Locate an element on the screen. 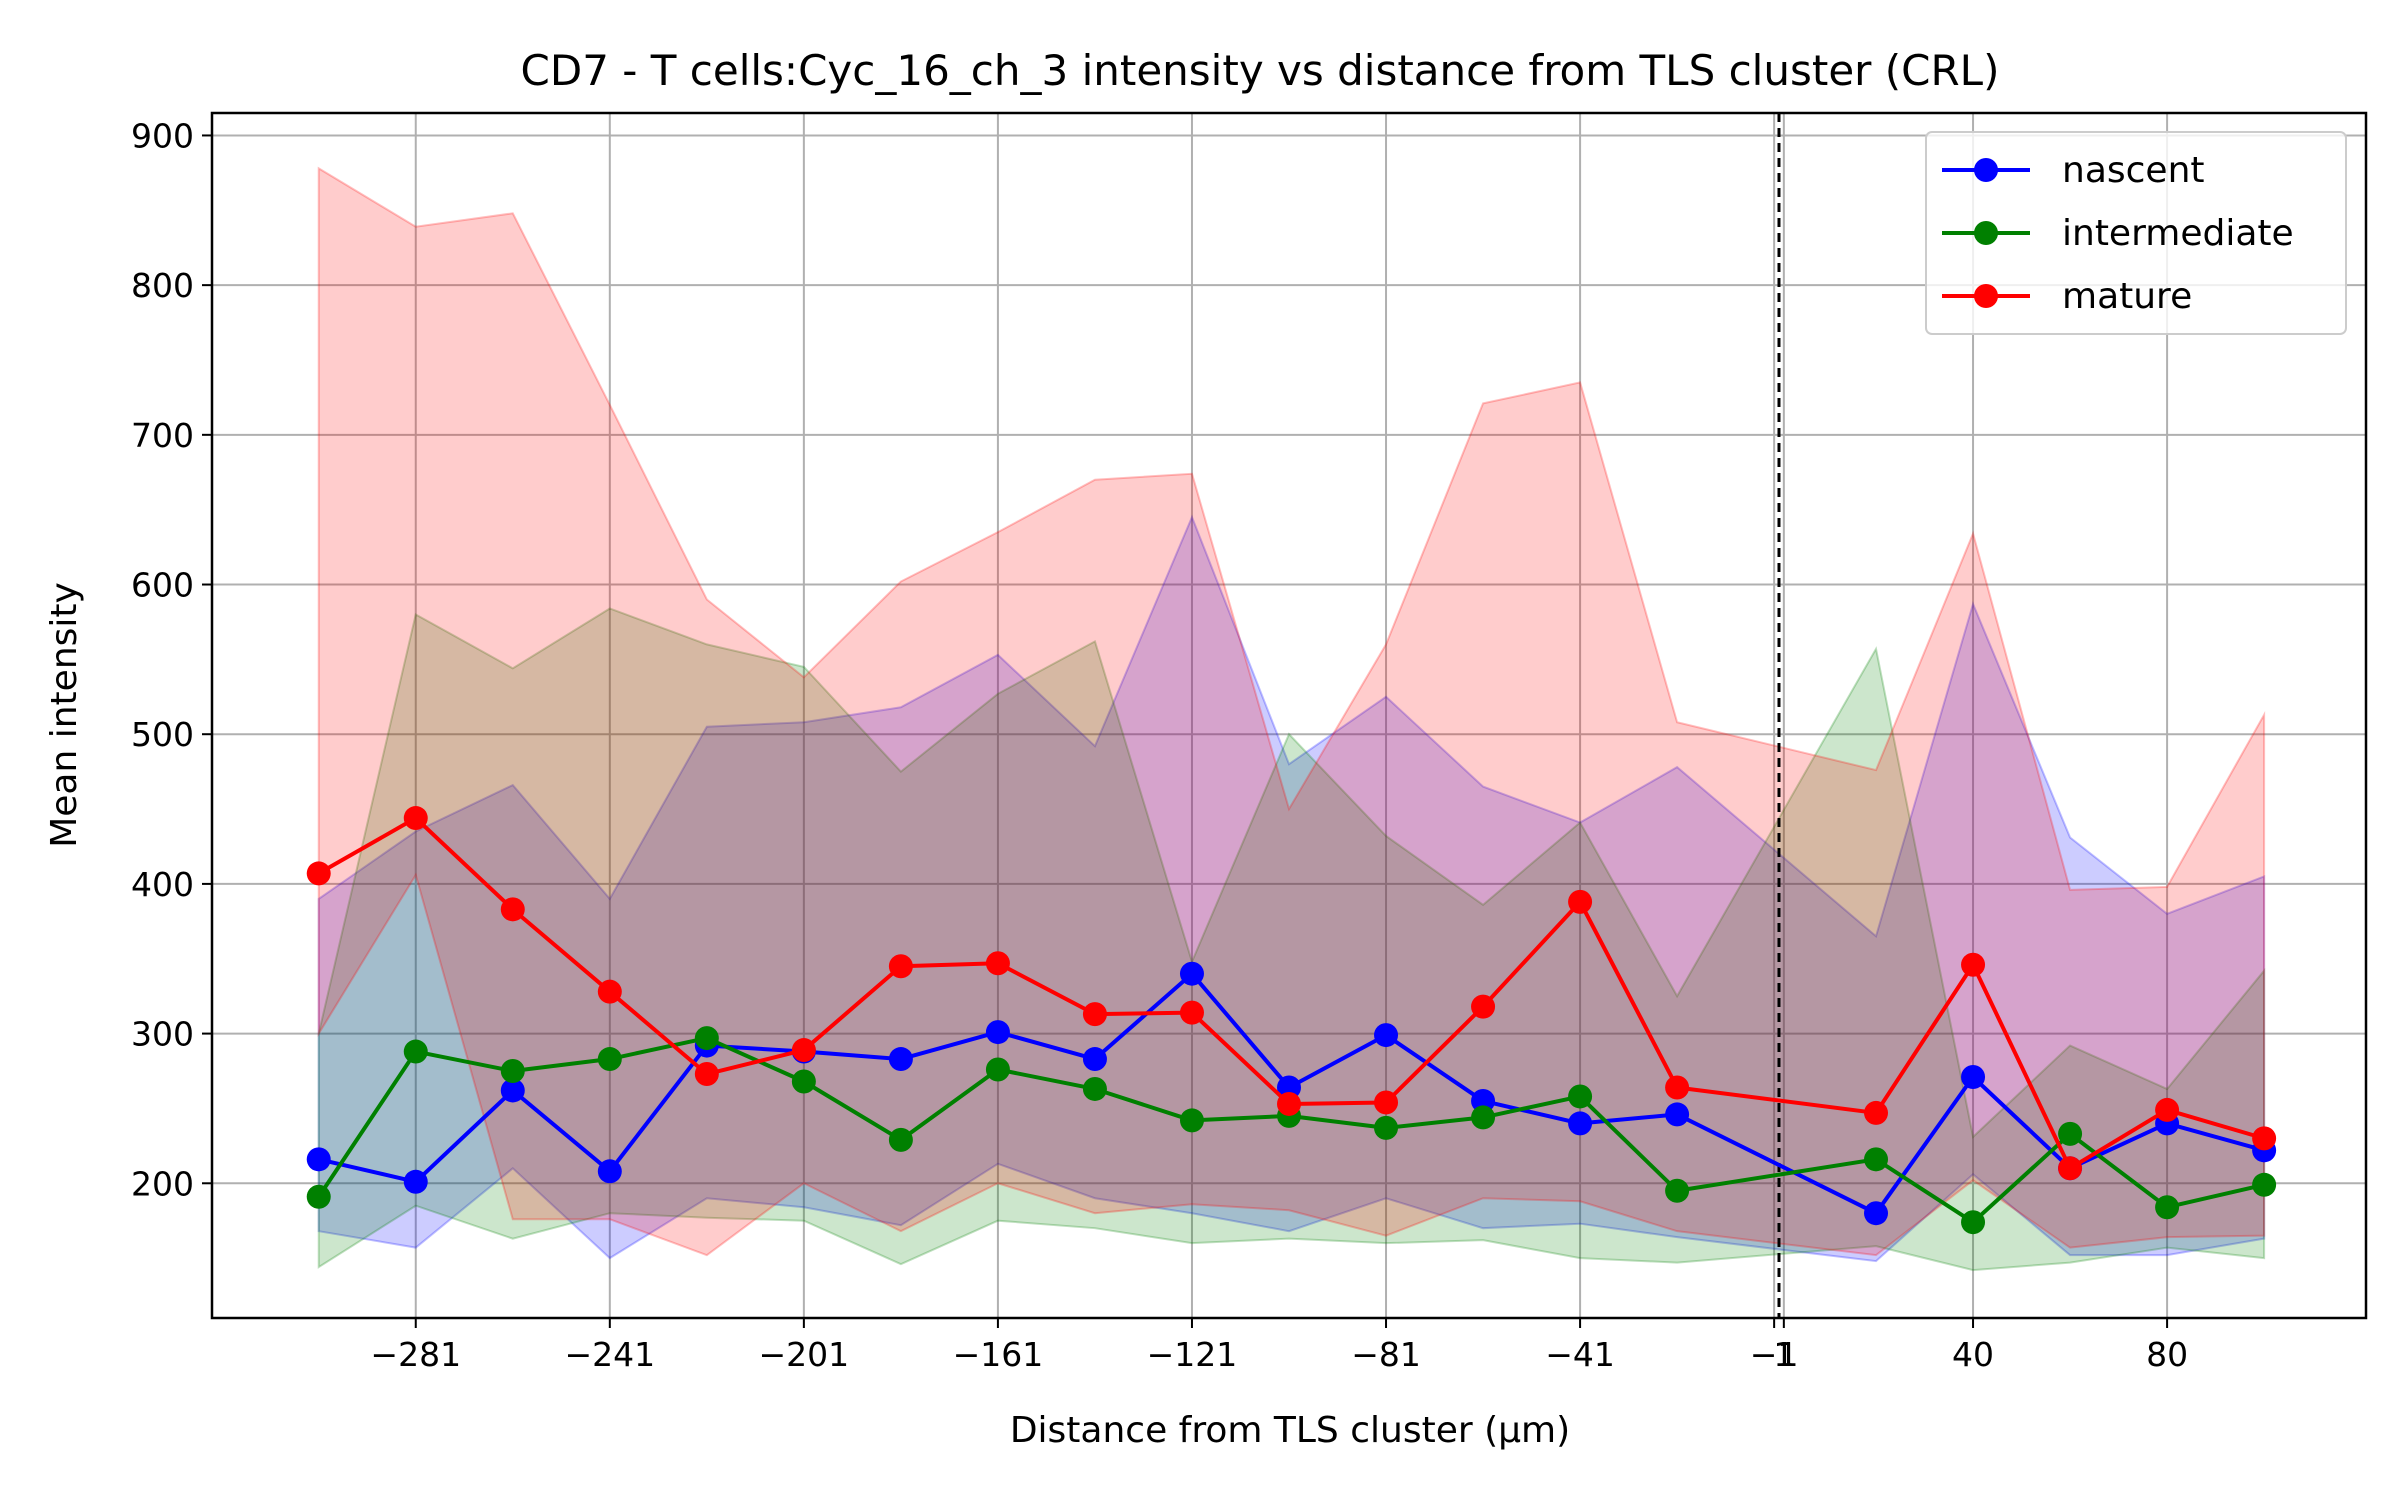 Image resolution: width=2400 pixels, height=1500 pixels. x-tick-label: −201 is located at coordinates (804, 1354).